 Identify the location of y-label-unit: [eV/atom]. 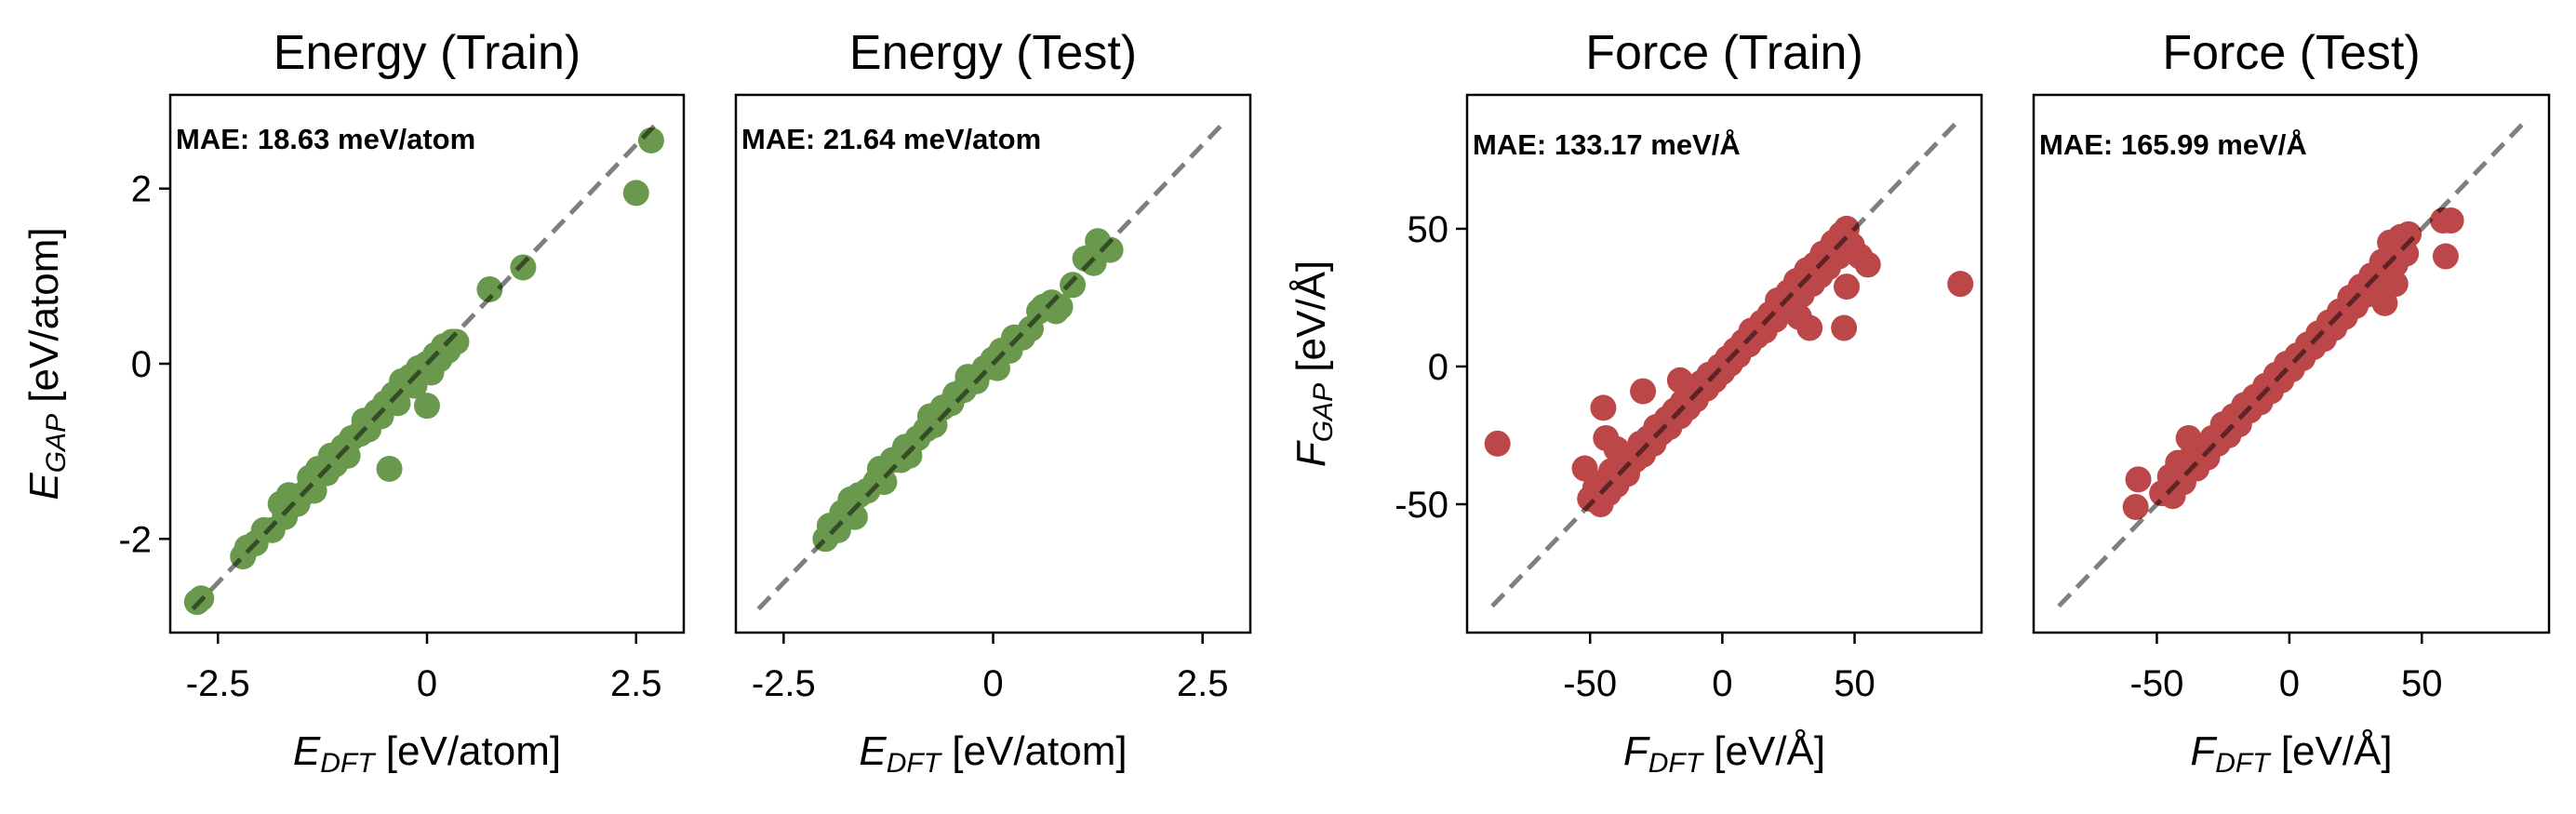
(44, 320).